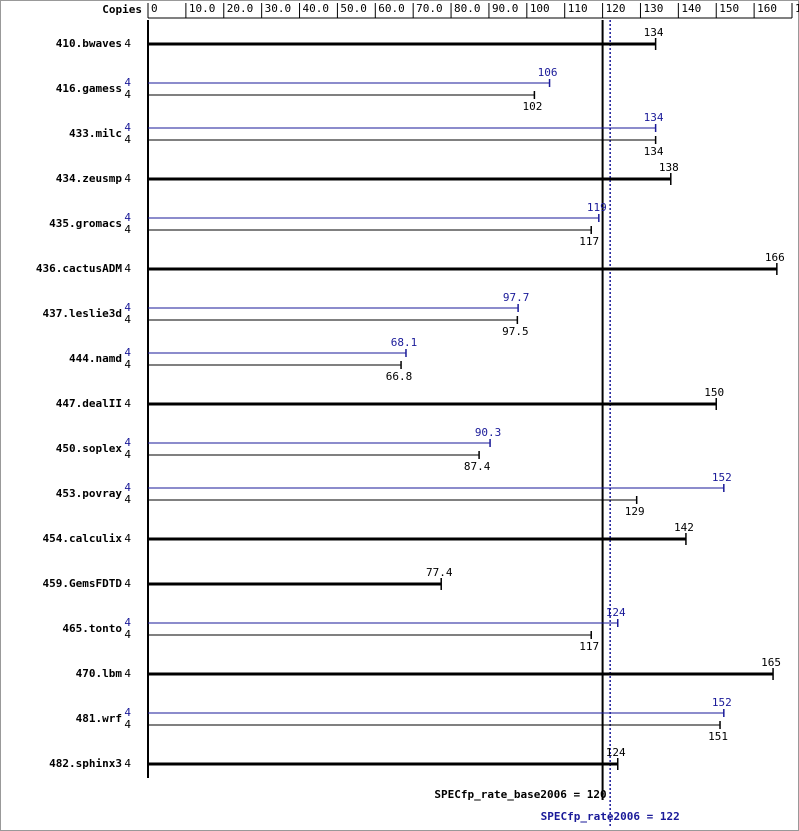 This screenshot has width=799, height=831. What do you see at coordinates (797, 8) in the screenshot?
I see `x-tick-label: 170` at bounding box center [797, 8].